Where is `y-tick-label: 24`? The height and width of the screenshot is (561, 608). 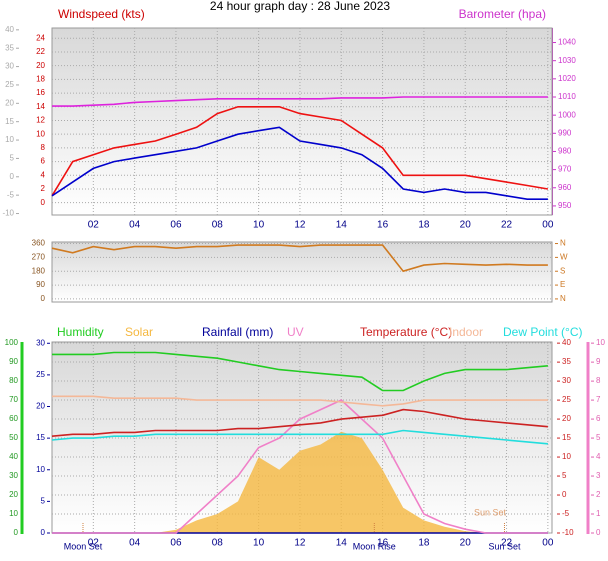 y-tick-label: 24 is located at coordinates (40, 37).